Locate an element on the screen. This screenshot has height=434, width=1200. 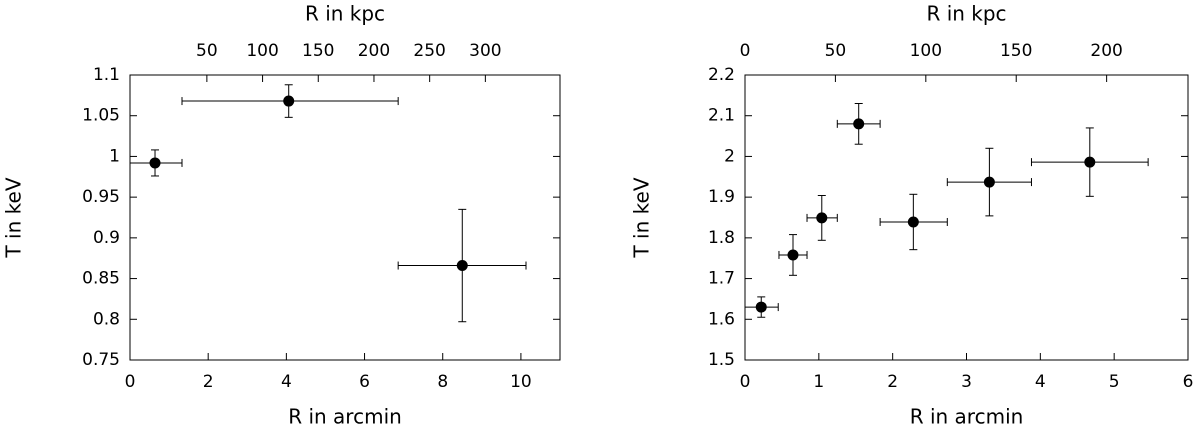
y-tick-label: 1.6 is located at coordinates (721, 319).